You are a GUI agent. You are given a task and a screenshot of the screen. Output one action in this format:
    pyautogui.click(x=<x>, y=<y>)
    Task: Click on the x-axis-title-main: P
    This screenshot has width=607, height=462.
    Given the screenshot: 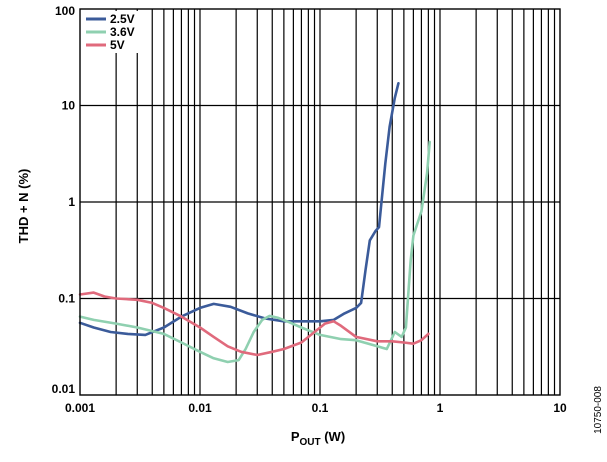 What is the action you would take?
    pyautogui.click(x=295, y=436)
    